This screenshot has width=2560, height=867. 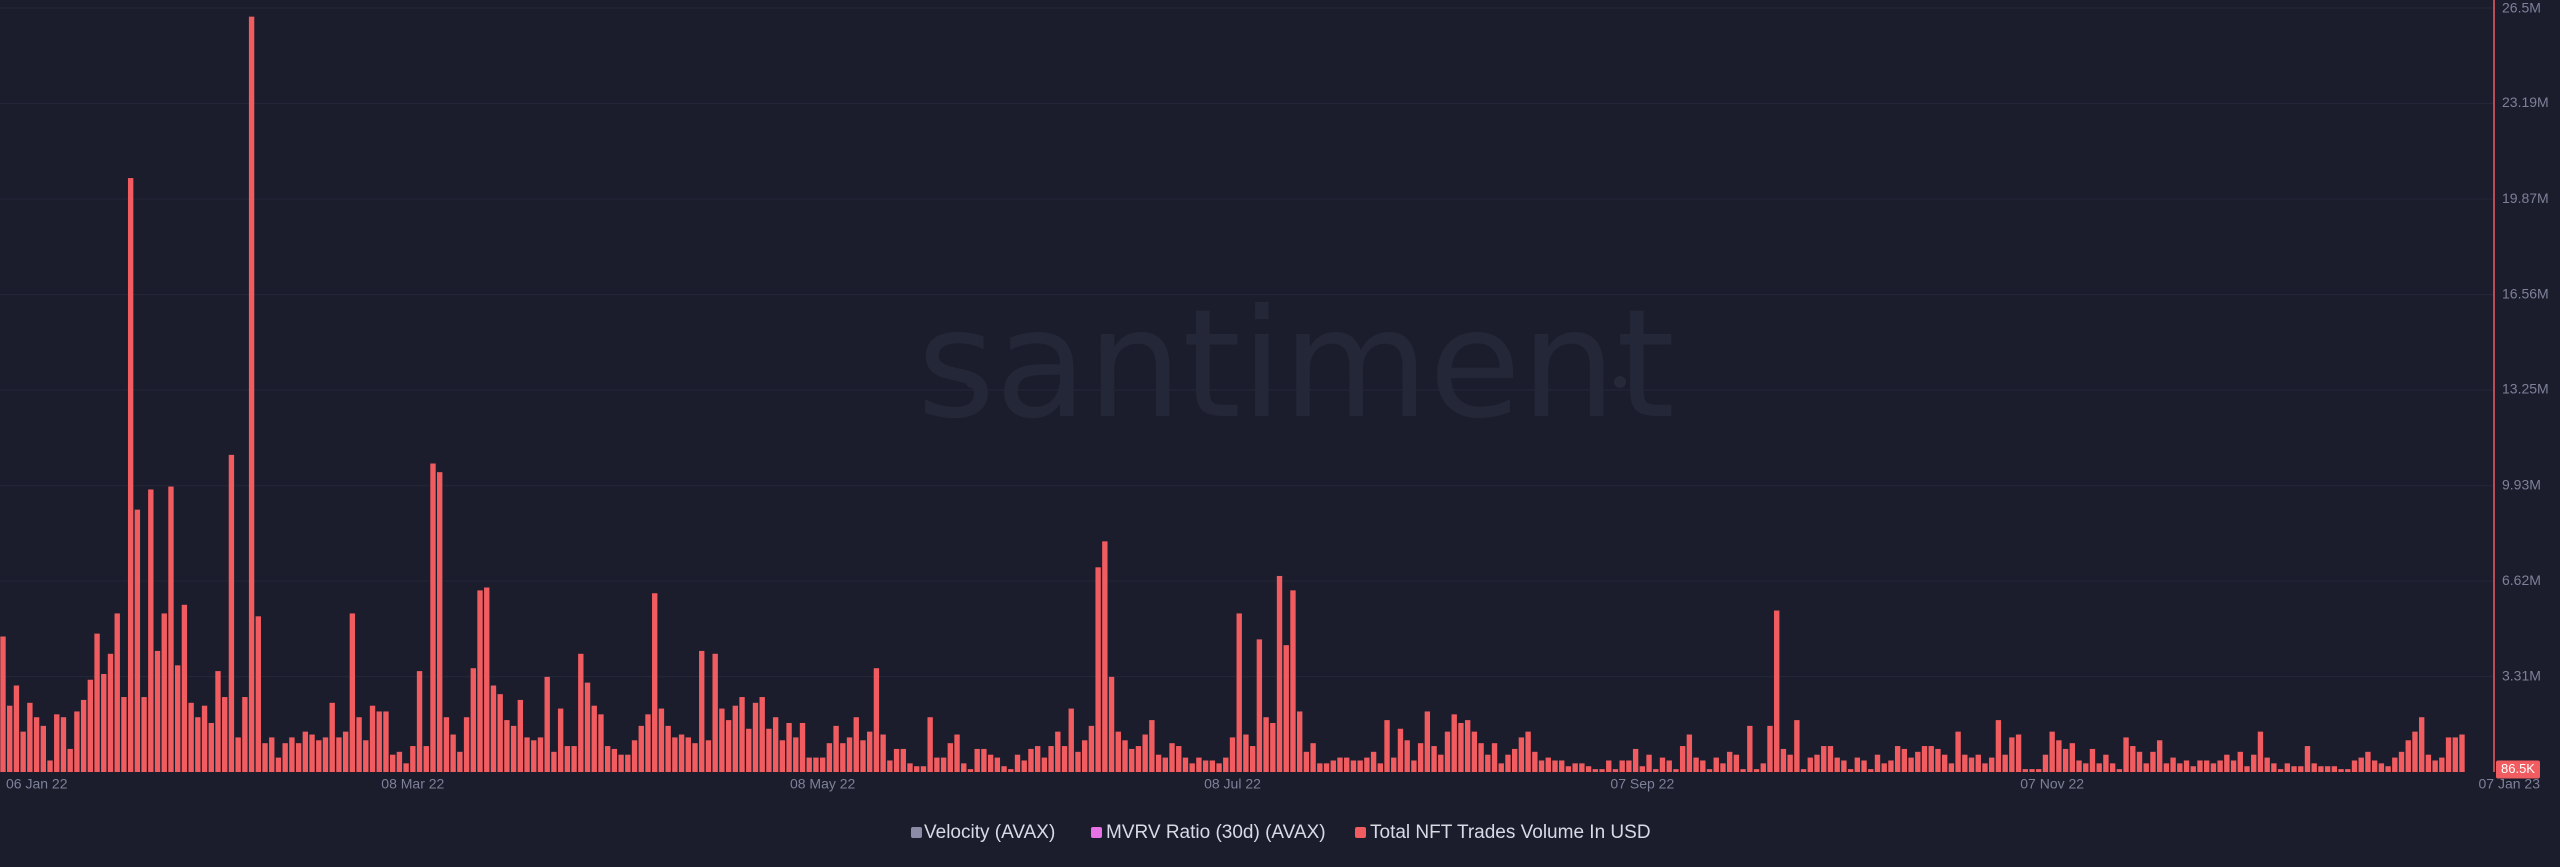 What do you see at coordinates (2525, 389) in the screenshot?
I see `y-tick-label: 13.25M` at bounding box center [2525, 389].